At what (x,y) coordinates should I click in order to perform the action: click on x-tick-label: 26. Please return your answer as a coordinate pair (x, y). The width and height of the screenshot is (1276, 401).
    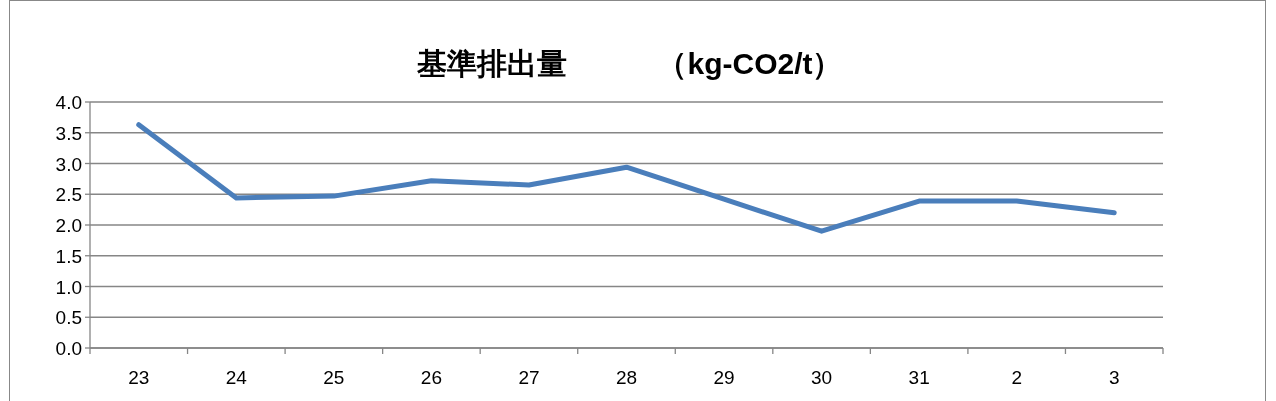
    Looking at the image, I should click on (431, 377).